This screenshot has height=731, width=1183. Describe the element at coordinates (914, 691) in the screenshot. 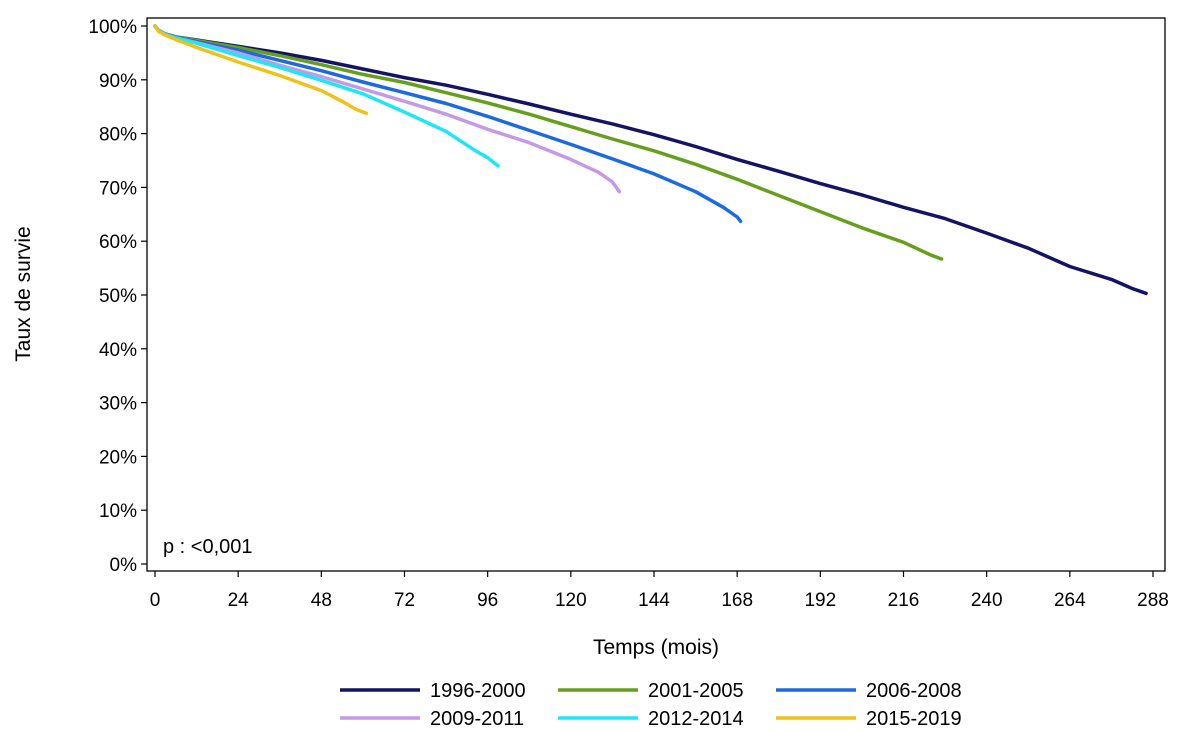

I see `legend-label: 2006-2008` at that location.